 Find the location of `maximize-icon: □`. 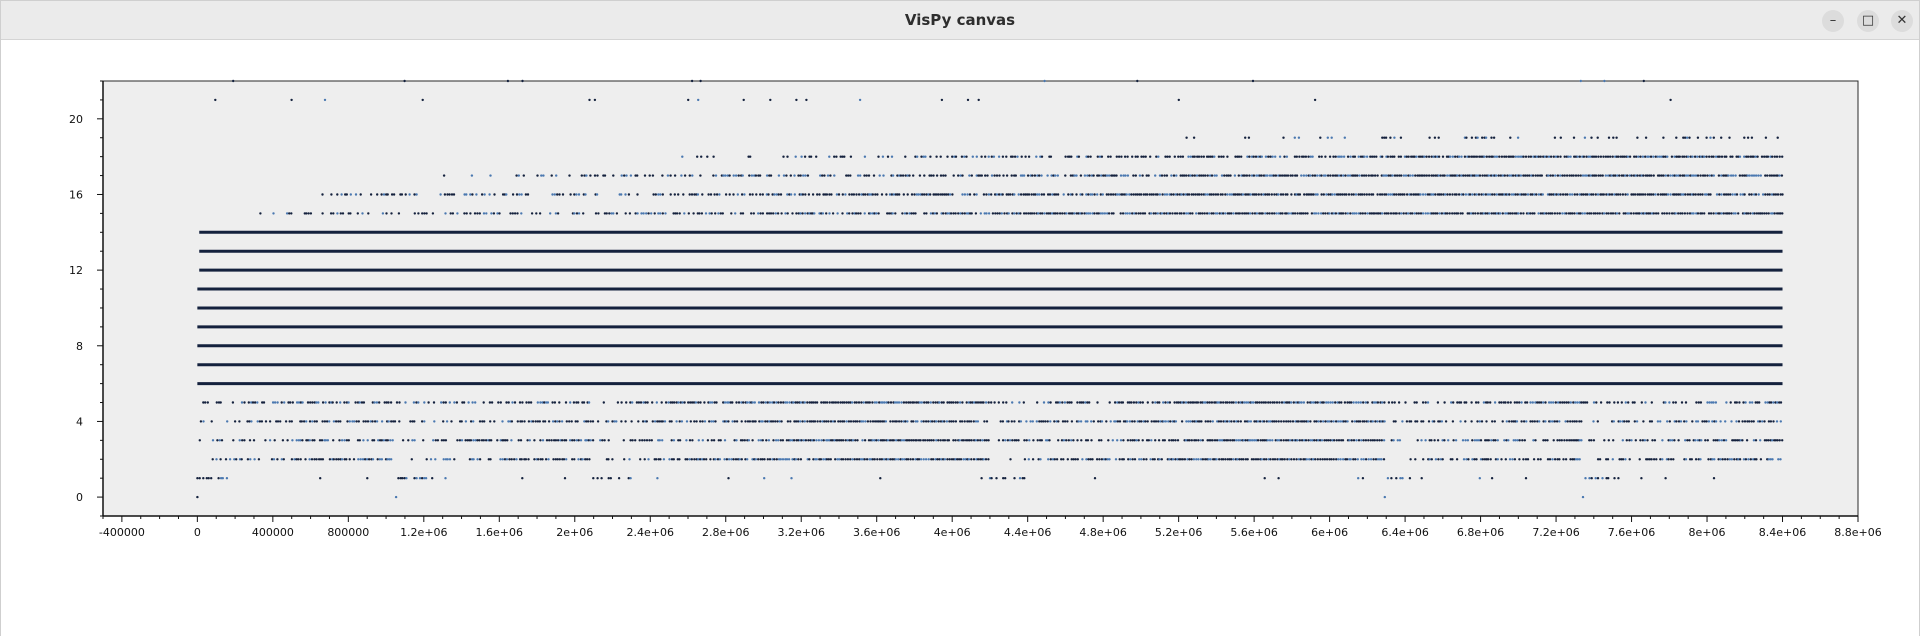

maximize-icon: □ is located at coordinates (1868, 21).